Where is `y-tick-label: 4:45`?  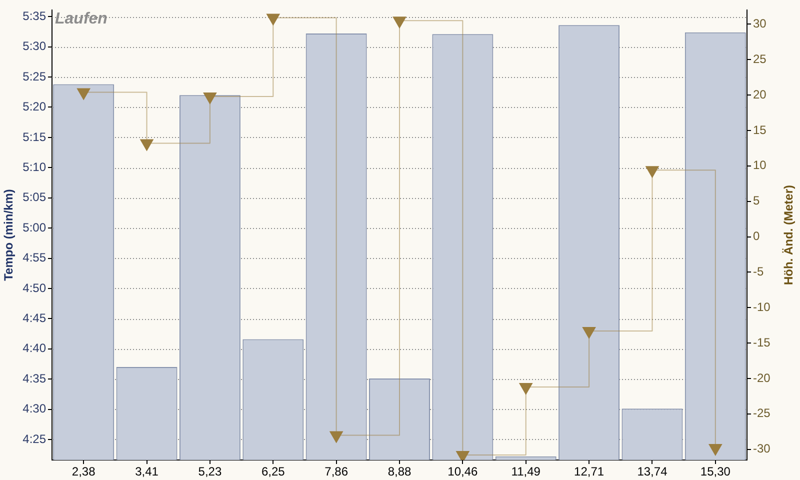
y-tick-label: 4:45 is located at coordinates (34, 317).